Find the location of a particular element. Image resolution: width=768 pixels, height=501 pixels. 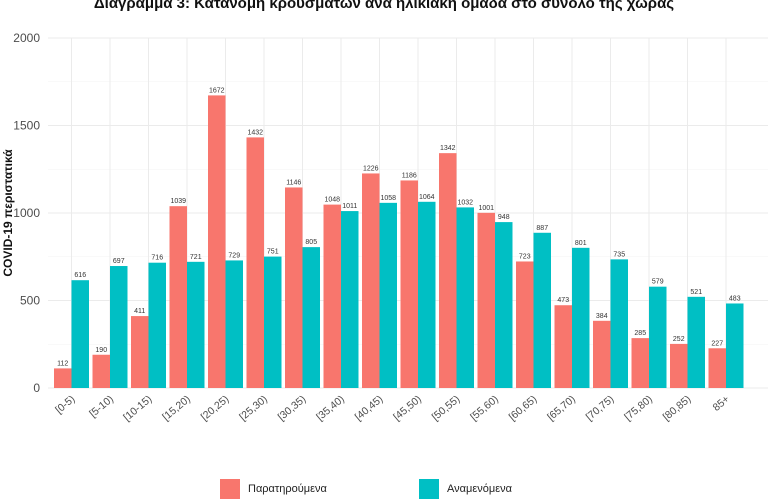

x-tick-label: [0-5) is located at coordinates (65, 404).